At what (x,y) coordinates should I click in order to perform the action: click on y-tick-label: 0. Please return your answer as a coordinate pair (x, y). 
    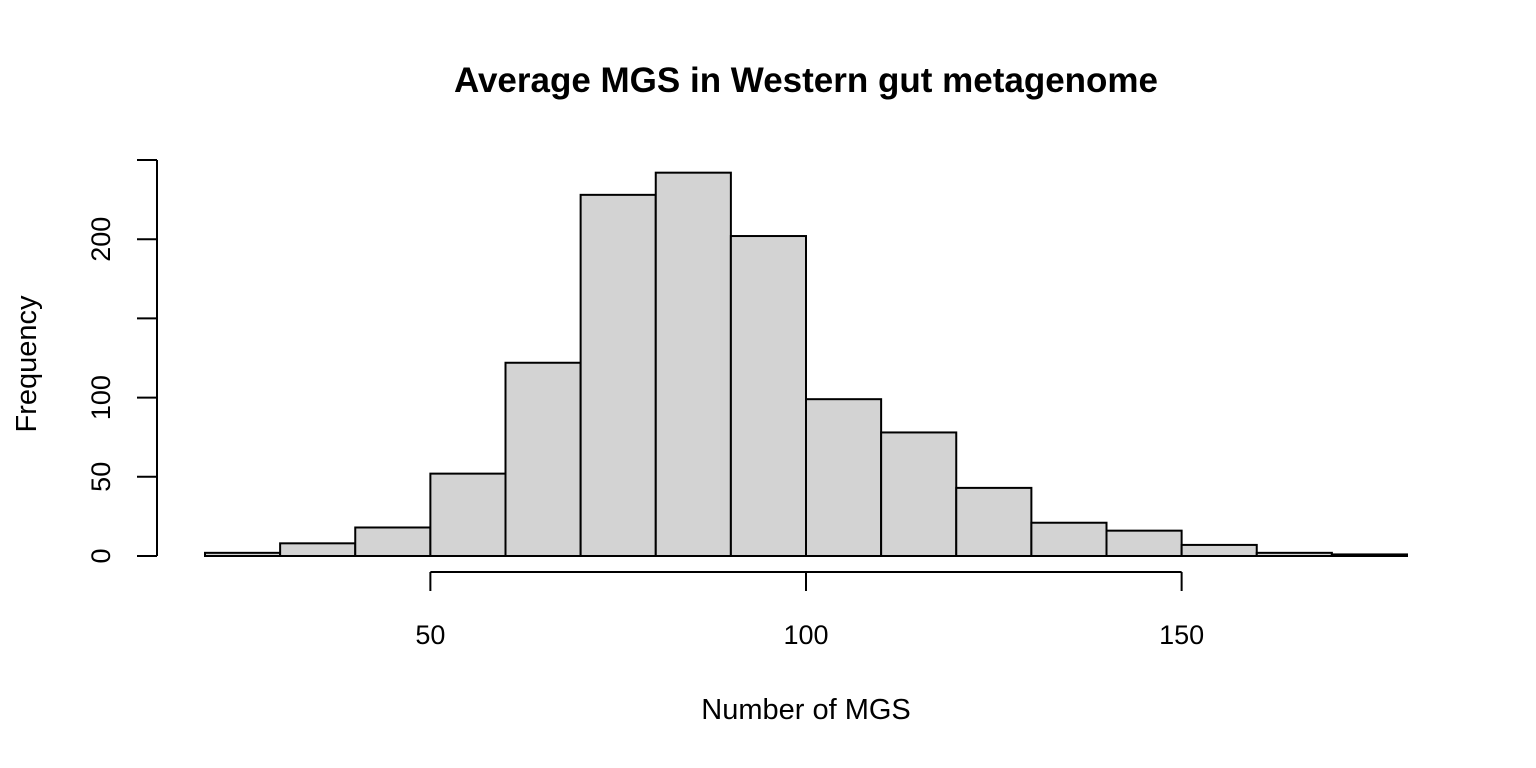
    Looking at the image, I should click on (101, 555).